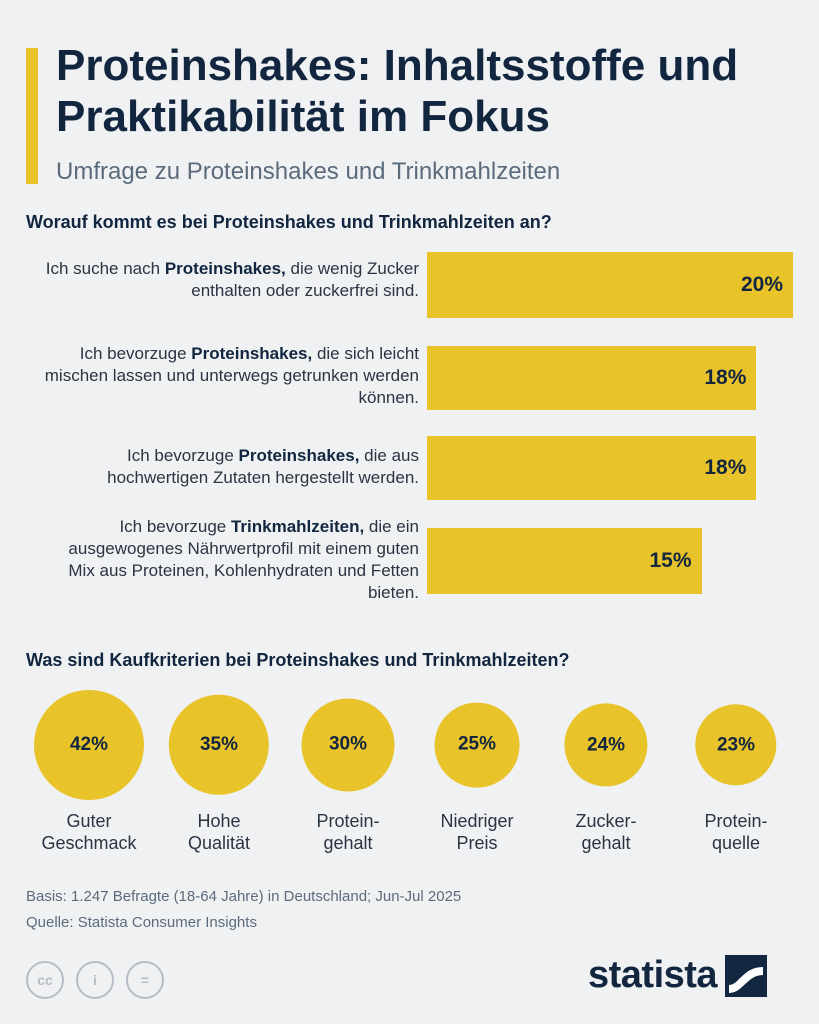  I want to click on statista-logo: statista, so click(678, 975).